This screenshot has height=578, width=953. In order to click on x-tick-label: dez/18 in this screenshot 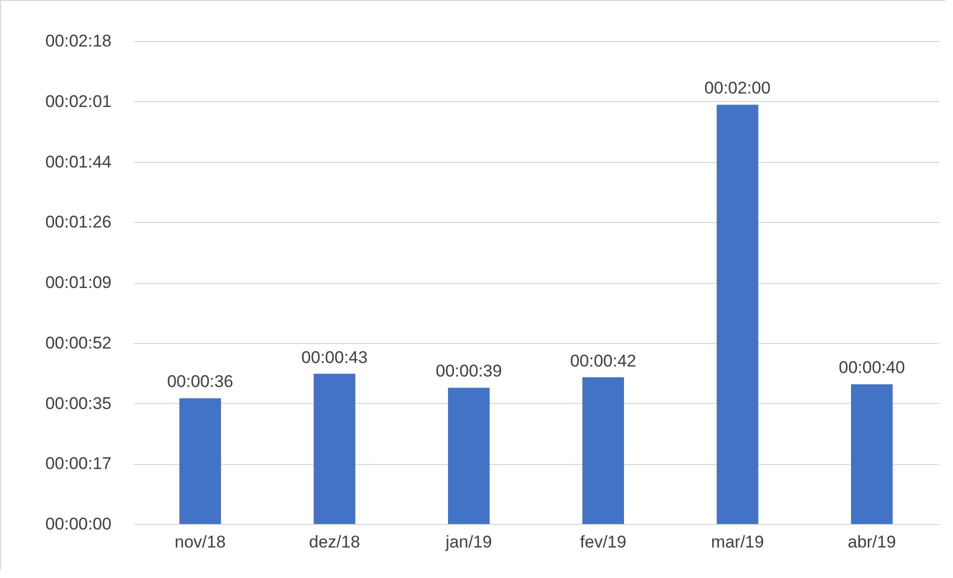, I will do `click(334, 542)`.